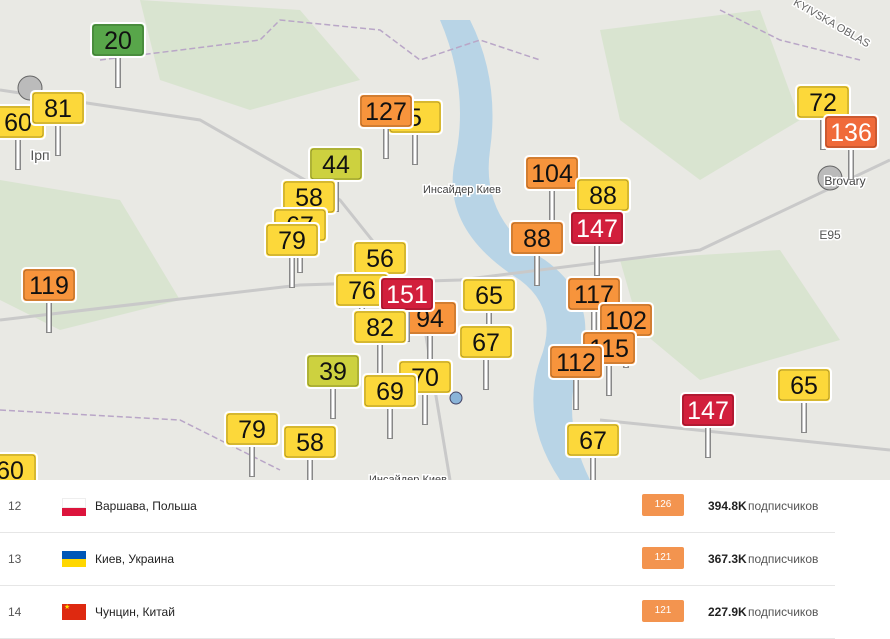 The height and width of the screenshot is (639, 890). I want to click on aqi-badge: 126, so click(663, 505).